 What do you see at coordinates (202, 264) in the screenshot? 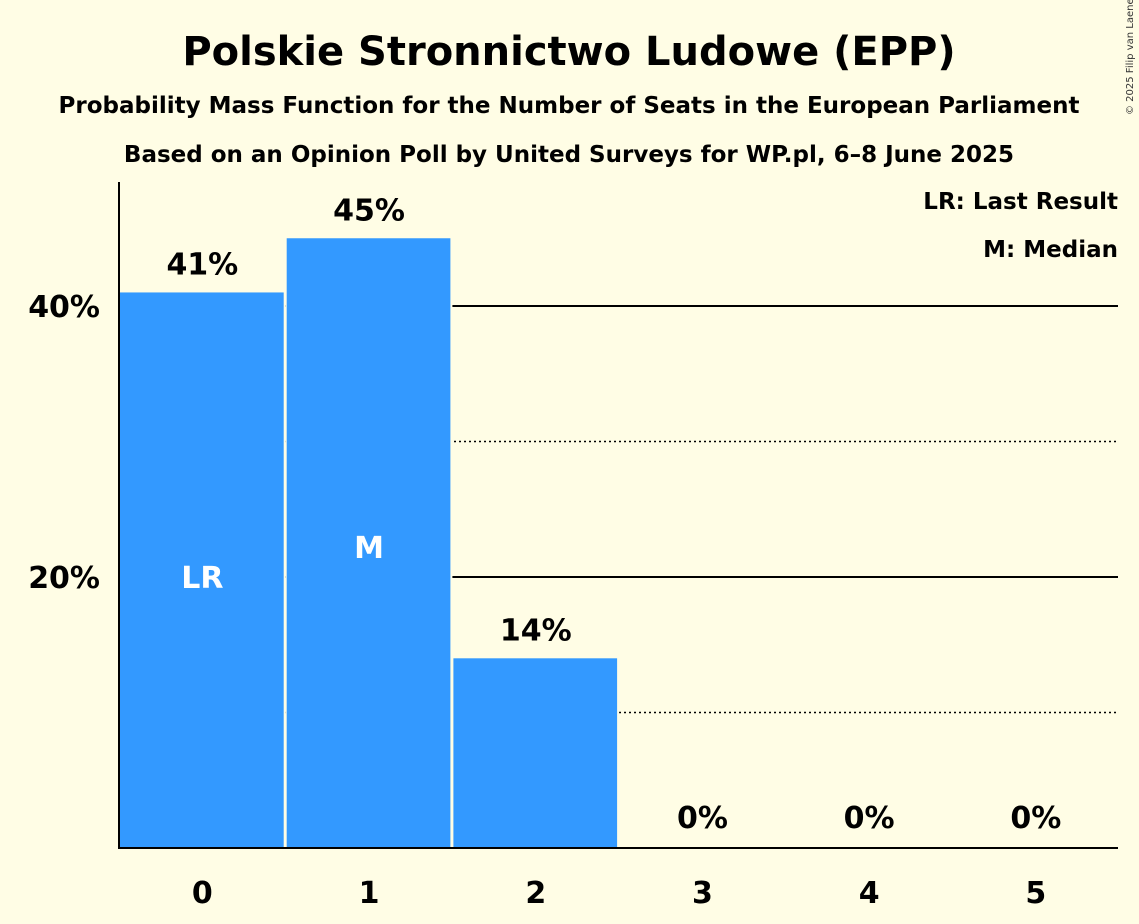
I see `value-label-0: 41%` at bounding box center [202, 264].